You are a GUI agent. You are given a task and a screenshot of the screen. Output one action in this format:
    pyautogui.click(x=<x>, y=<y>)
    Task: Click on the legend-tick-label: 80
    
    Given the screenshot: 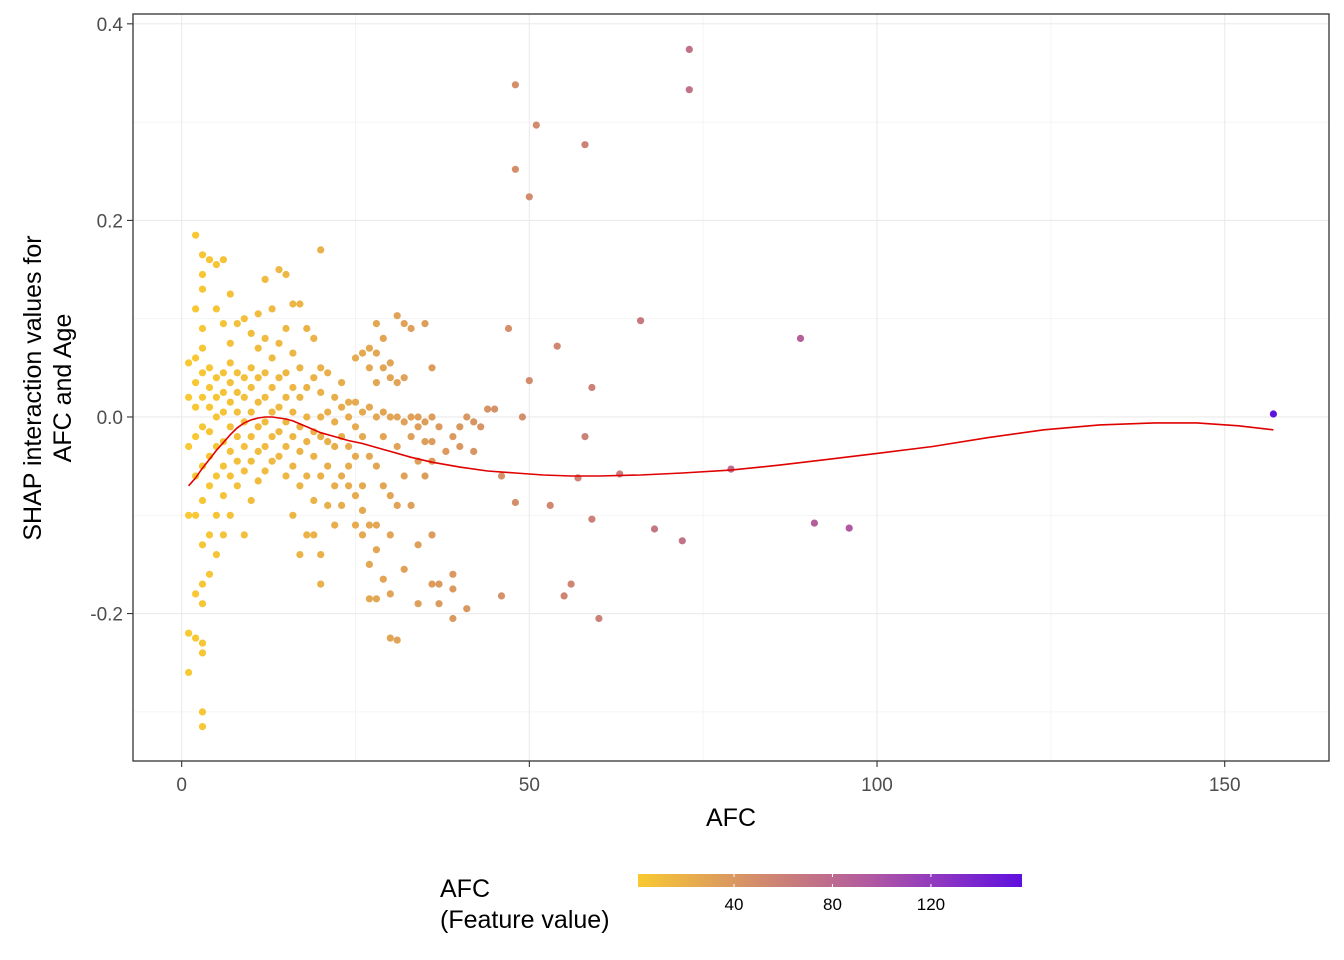 What is the action you would take?
    pyautogui.click(x=832, y=904)
    